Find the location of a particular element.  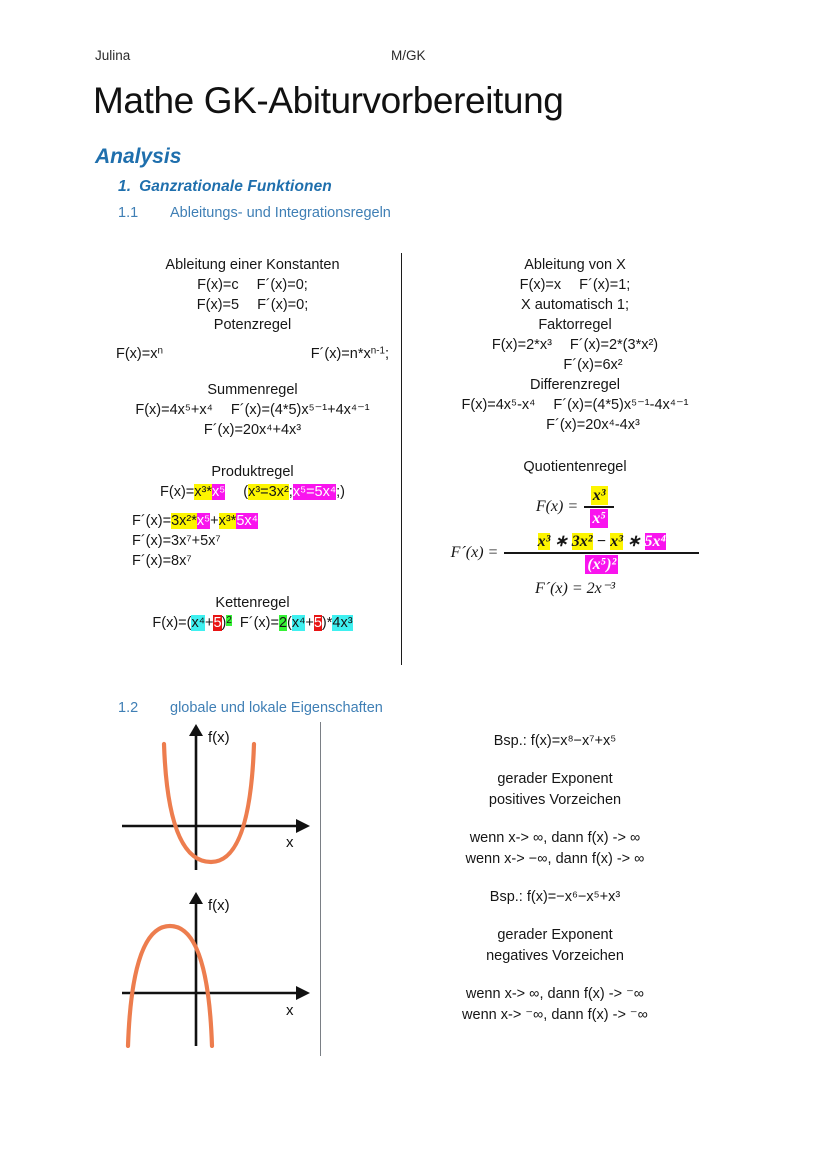

subsection-heading-1-2: 1.2 globale und lokale Eigenschaften is located at coordinates (250, 708).